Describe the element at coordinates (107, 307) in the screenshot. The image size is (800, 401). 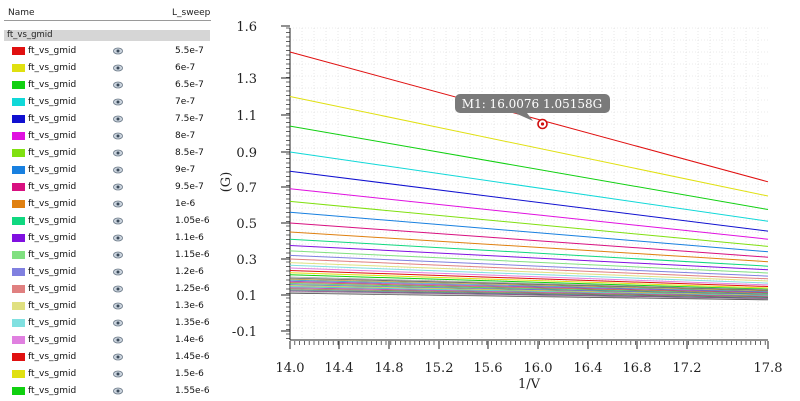
I see `legend-row: ft_vs_gmid 1.3e-6` at that location.